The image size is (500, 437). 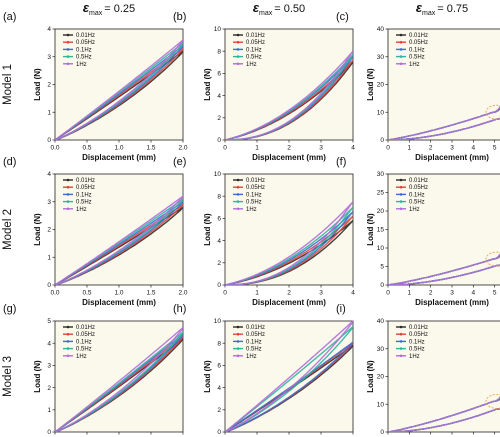 What do you see at coordinates (8, 229) in the screenshot?
I see `row-label-2: Model 2` at bounding box center [8, 229].